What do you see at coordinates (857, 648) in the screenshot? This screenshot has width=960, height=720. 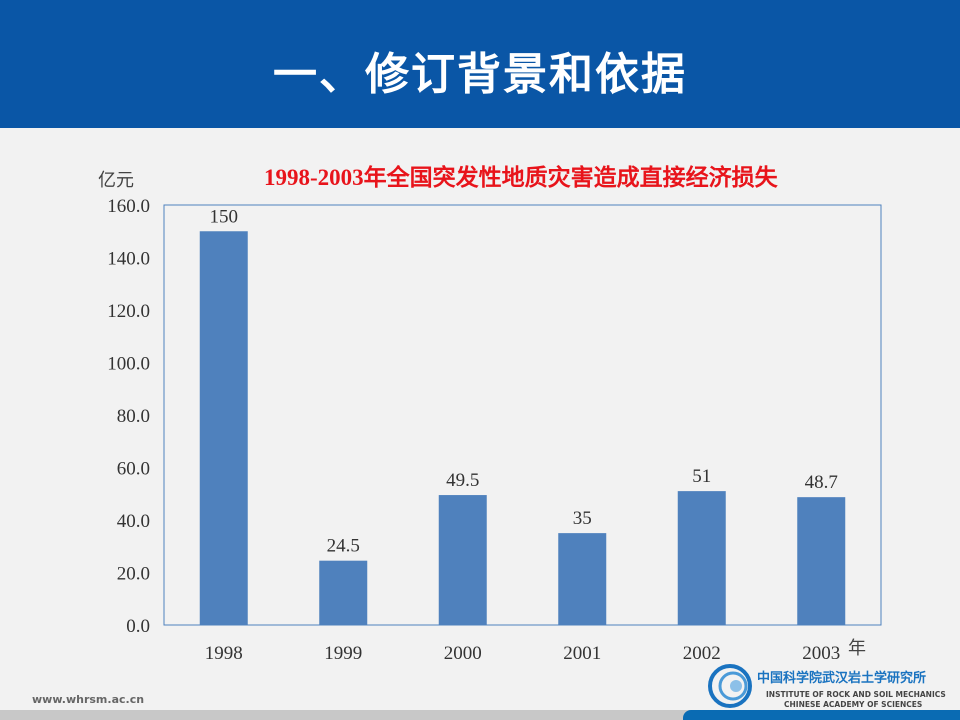 I see `x-axis-label: 年` at bounding box center [857, 648].